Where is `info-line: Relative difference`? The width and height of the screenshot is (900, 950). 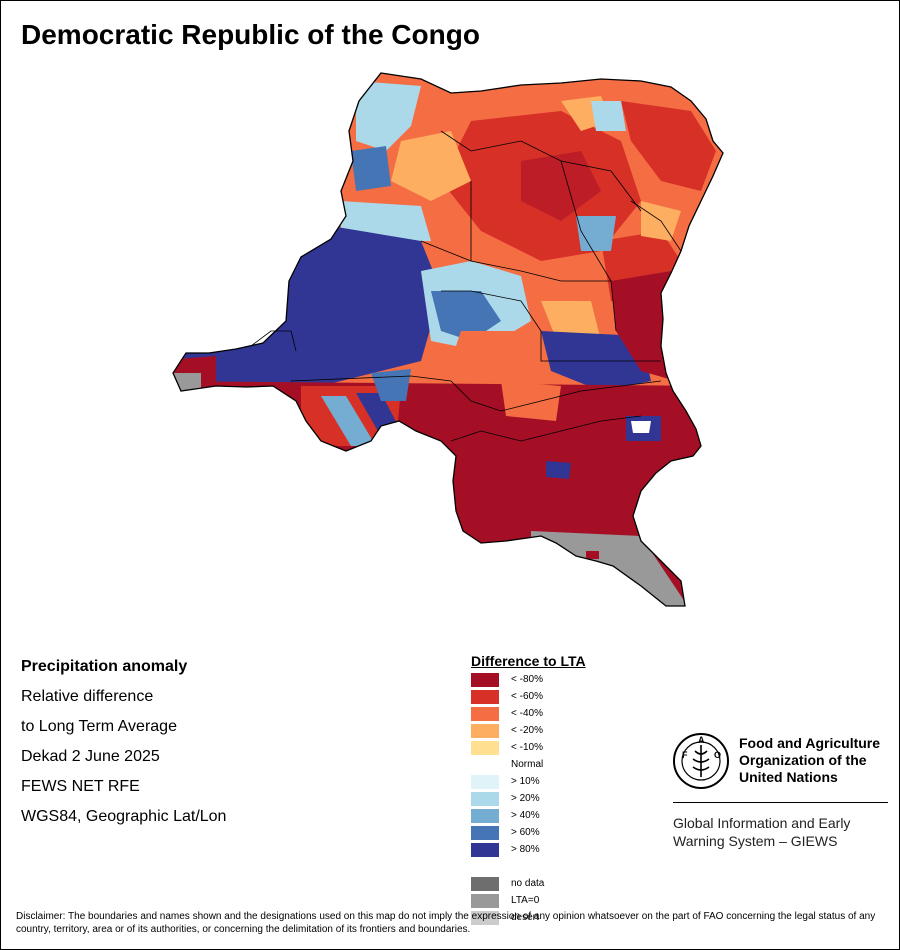
info-line: Relative difference is located at coordinates (87, 696).